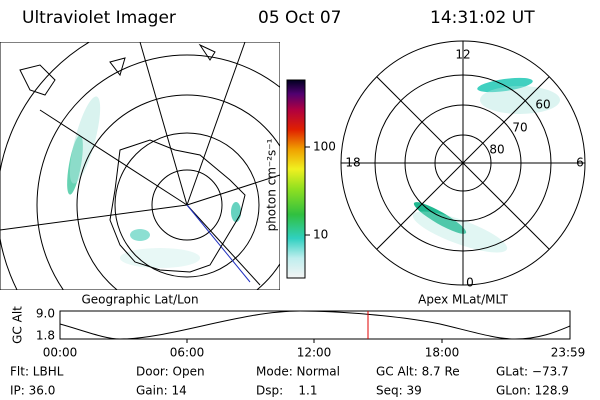 The height and width of the screenshot is (400, 600). Describe the element at coordinates (139, 300) in the screenshot. I see `left-label: Geographic Lat/Lon` at that location.